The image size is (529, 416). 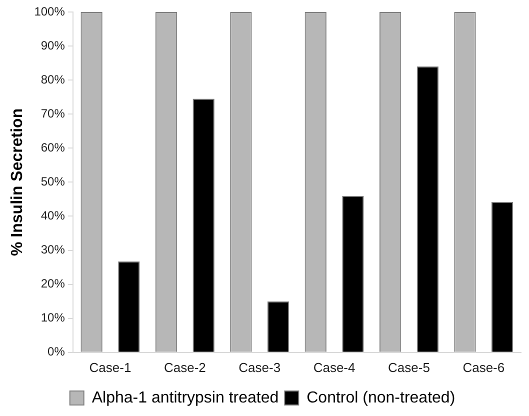 What do you see at coordinates (259, 367) in the screenshot?
I see `x-tick-label: Case-3` at bounding box center [259, 367].